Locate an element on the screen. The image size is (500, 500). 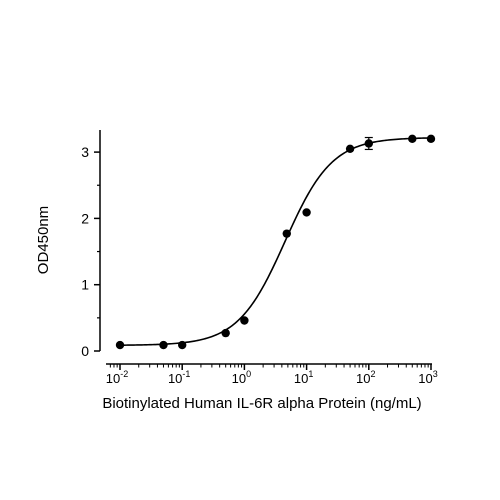
y-axis-label: OD450nm is located at coordinates (43, 240).